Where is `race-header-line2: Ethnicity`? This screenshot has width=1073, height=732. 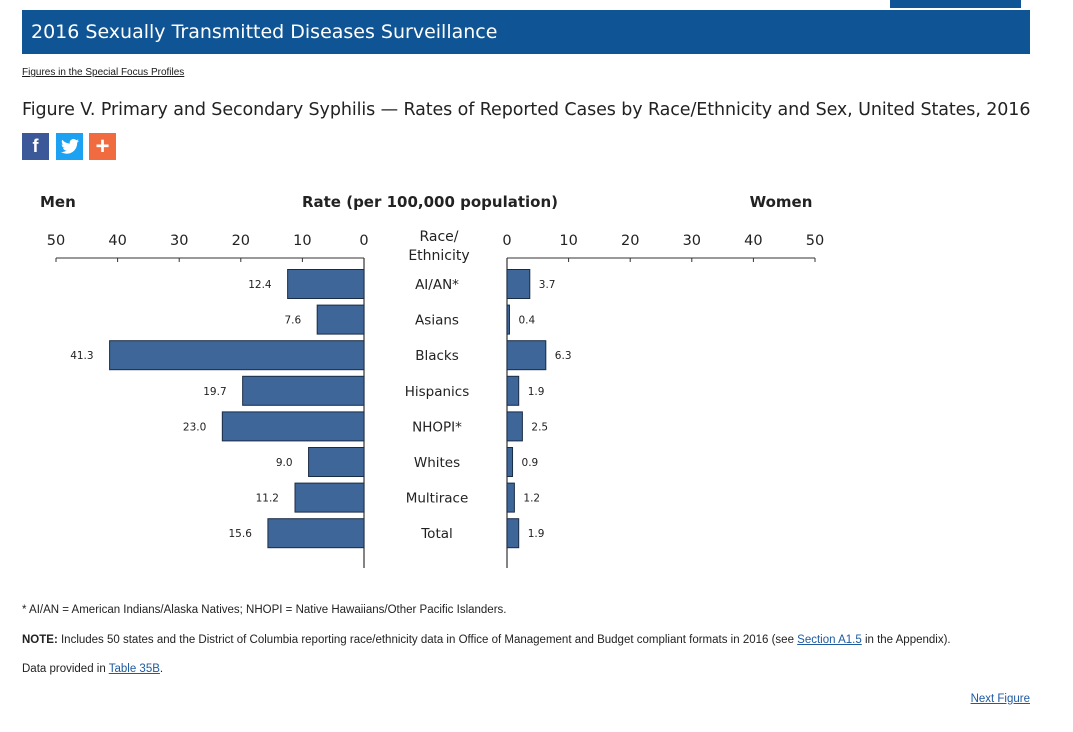
race-header-line2: Ethnicity is located at coordinates (438, 256).